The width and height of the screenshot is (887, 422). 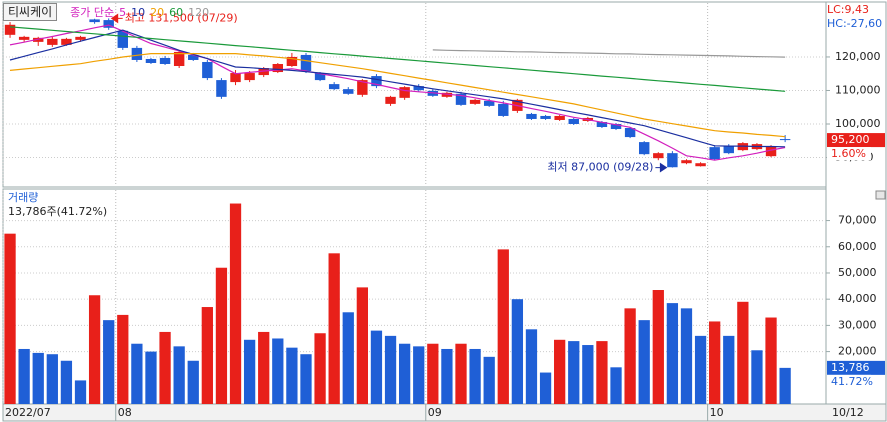 What do you see at coordinates (854, 23) in the screenshot?
I see `indicator: HC:-27,60` at bounding box center [854, 23].